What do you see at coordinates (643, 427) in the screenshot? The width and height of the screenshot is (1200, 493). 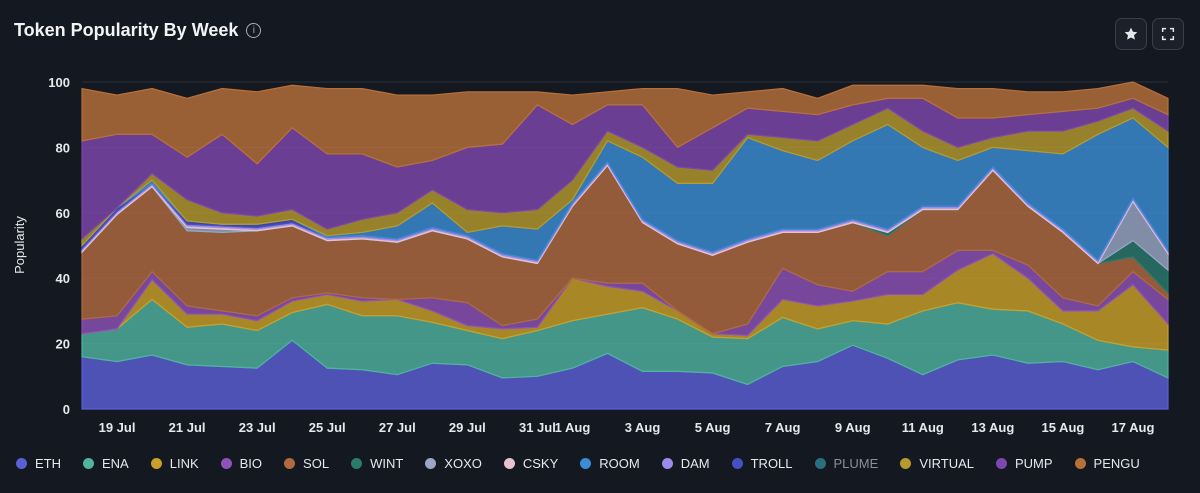 I see `x-tick-label: 3 Aug` at bounding box center [643, 427].